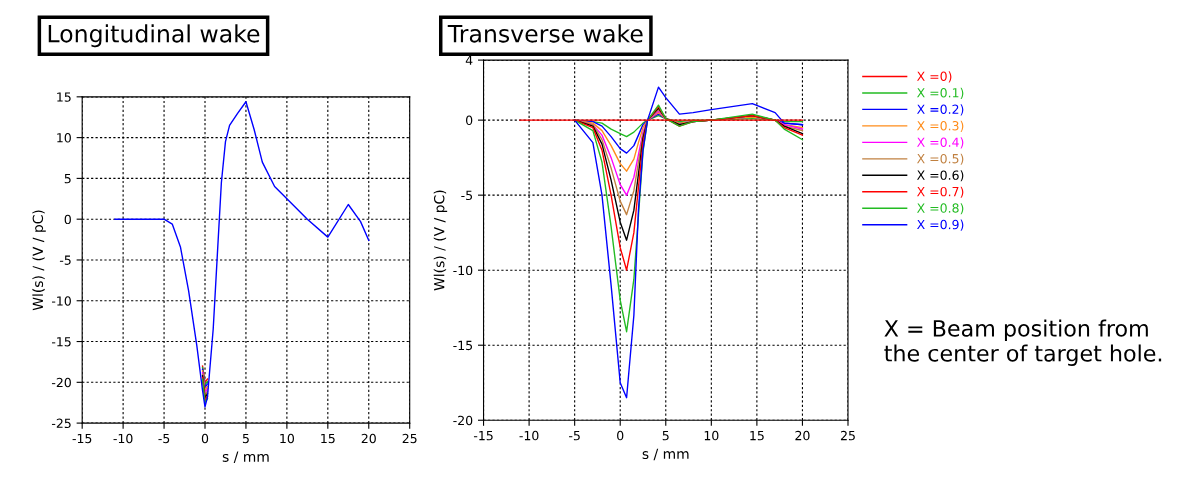 The height and width of the screenshot is (477, 1191). I want to click on legend-label: X =0.3), so click(940, 126).